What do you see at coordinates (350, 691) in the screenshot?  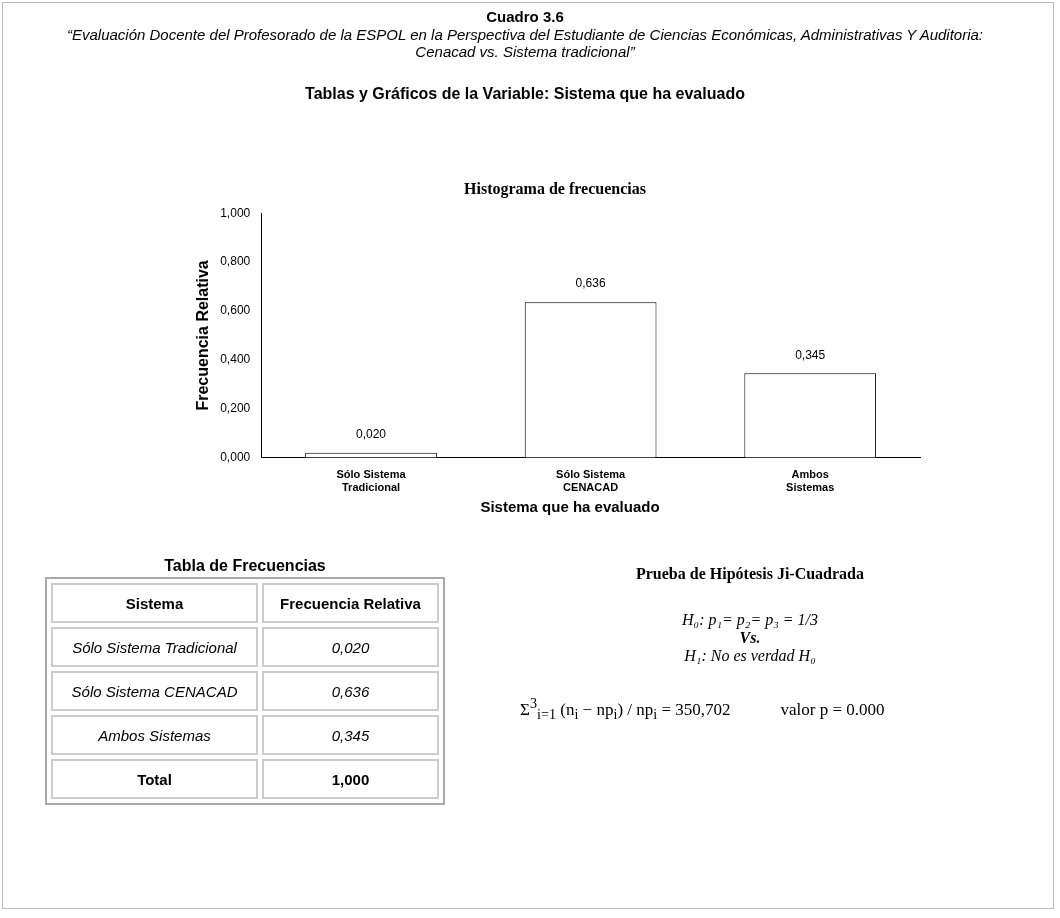 I see `text: 0,636` at bounding box center [350, 691].